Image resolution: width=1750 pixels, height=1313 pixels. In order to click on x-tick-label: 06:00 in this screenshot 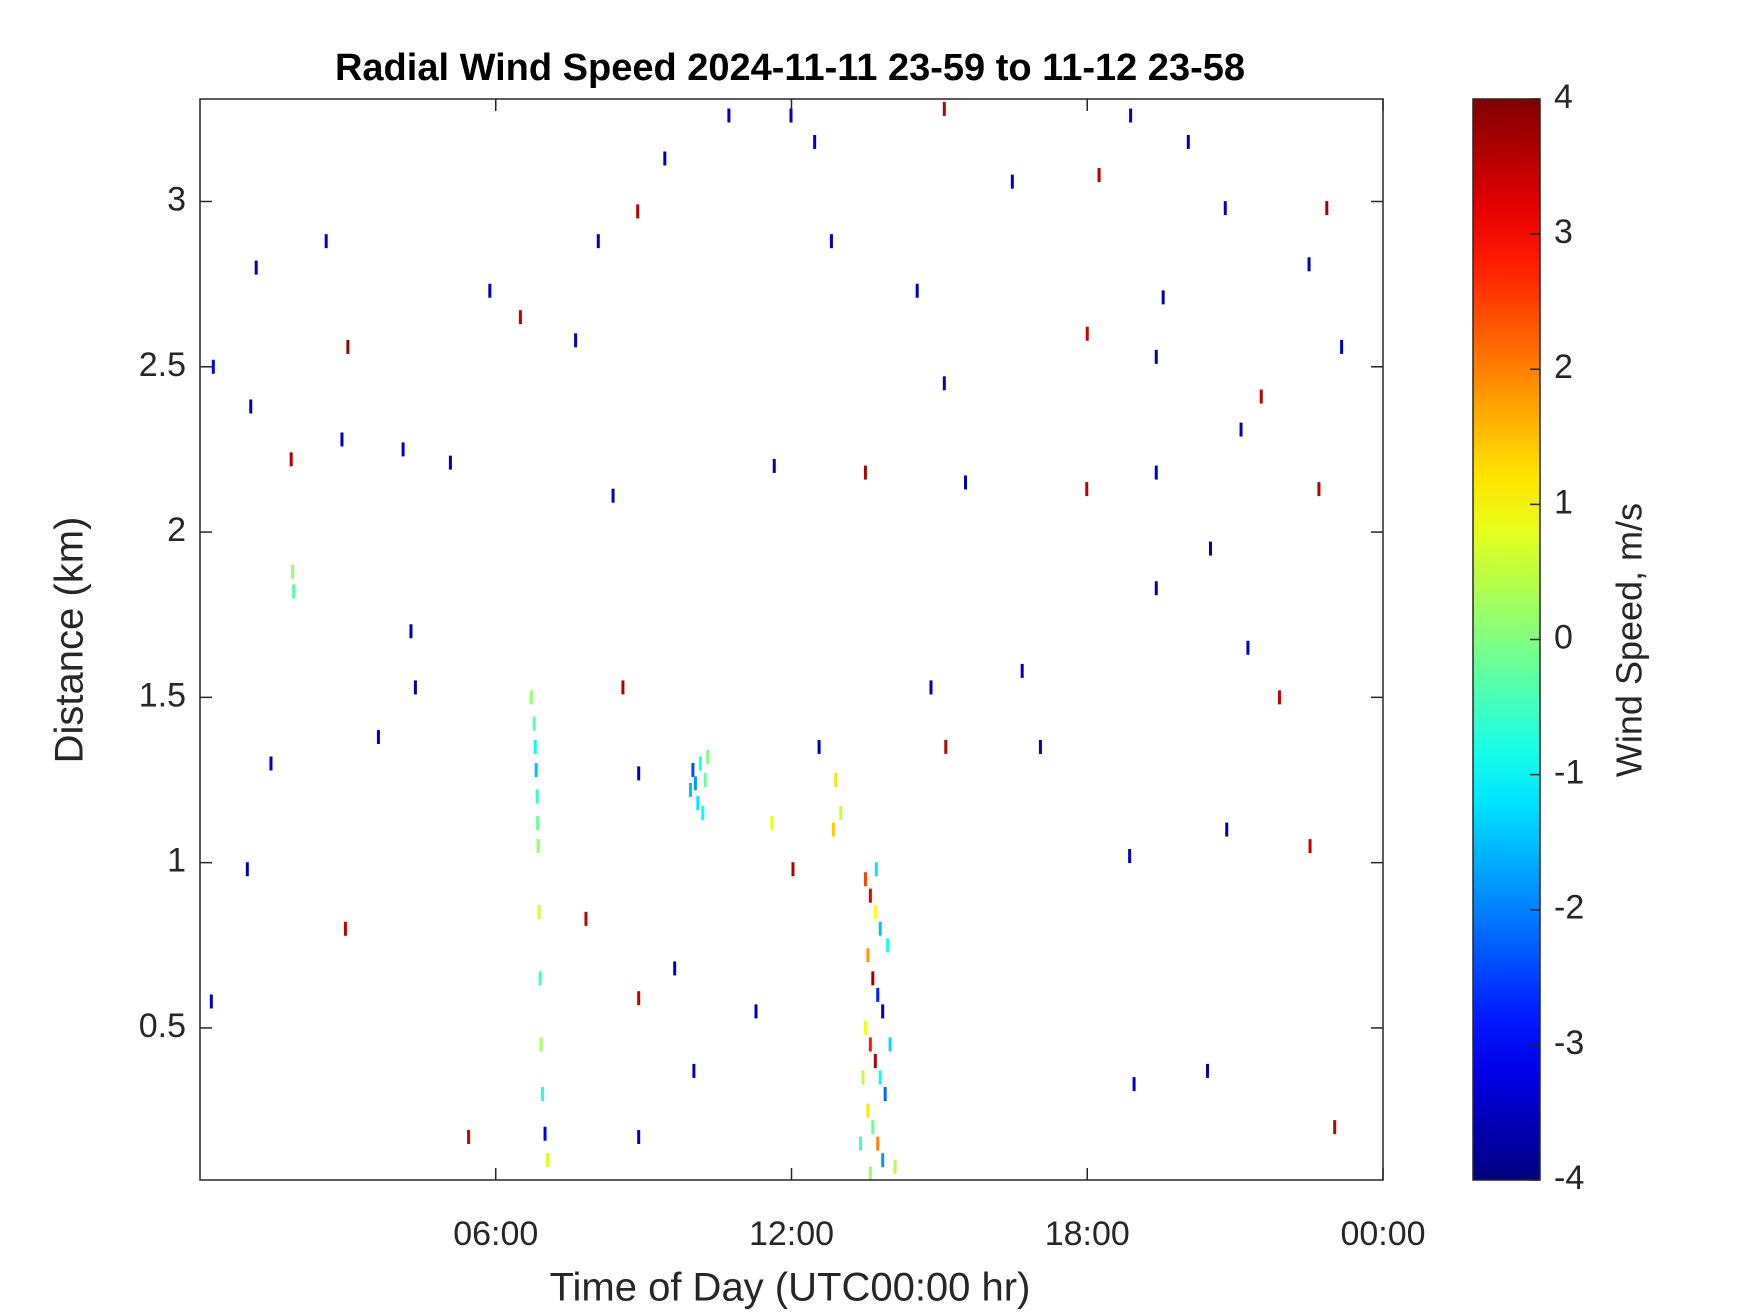, I will do `click(495, 1234)`.